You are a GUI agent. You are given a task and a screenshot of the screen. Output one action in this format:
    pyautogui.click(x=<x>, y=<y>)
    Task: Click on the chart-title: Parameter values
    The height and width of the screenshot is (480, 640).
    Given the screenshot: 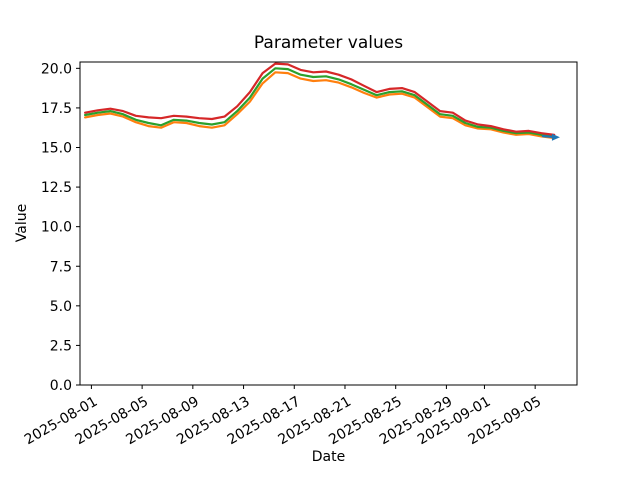 What is the action you would take?
    pyautogui.click(x=328, y=43)
    